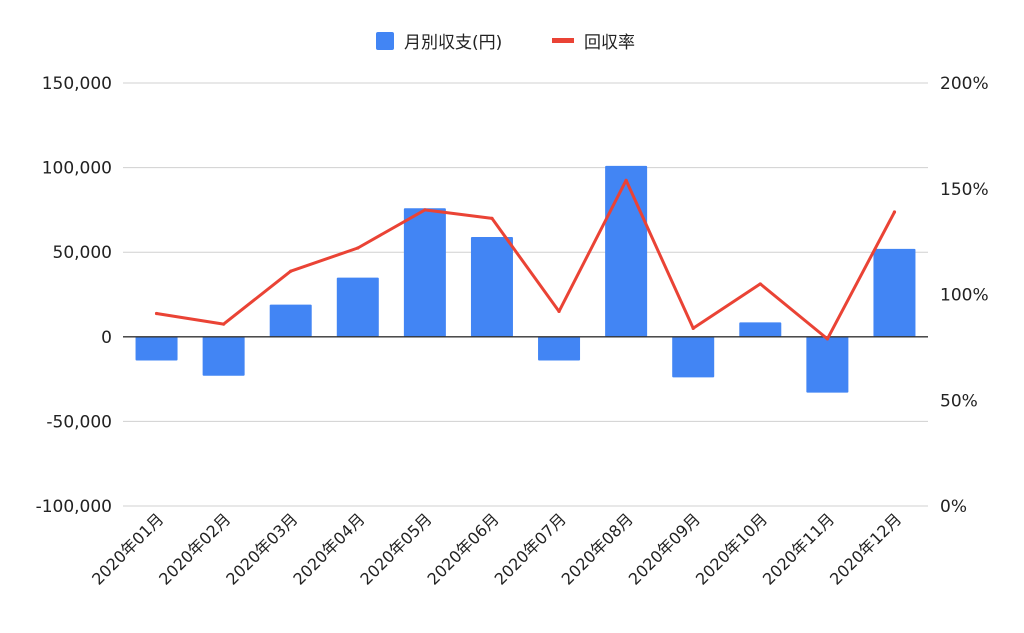  What do you see at coordinates (453, 43) in the screenshot?
I see `legend-label-bar: 月別収支(円)` at bounding box center [453, 43].